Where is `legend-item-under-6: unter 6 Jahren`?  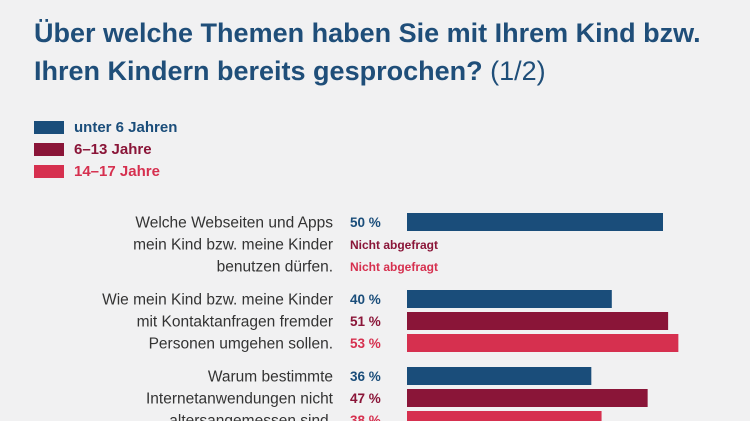
legend-item-under-6: unter 6 Jahren is located at coordinates (105, 127).